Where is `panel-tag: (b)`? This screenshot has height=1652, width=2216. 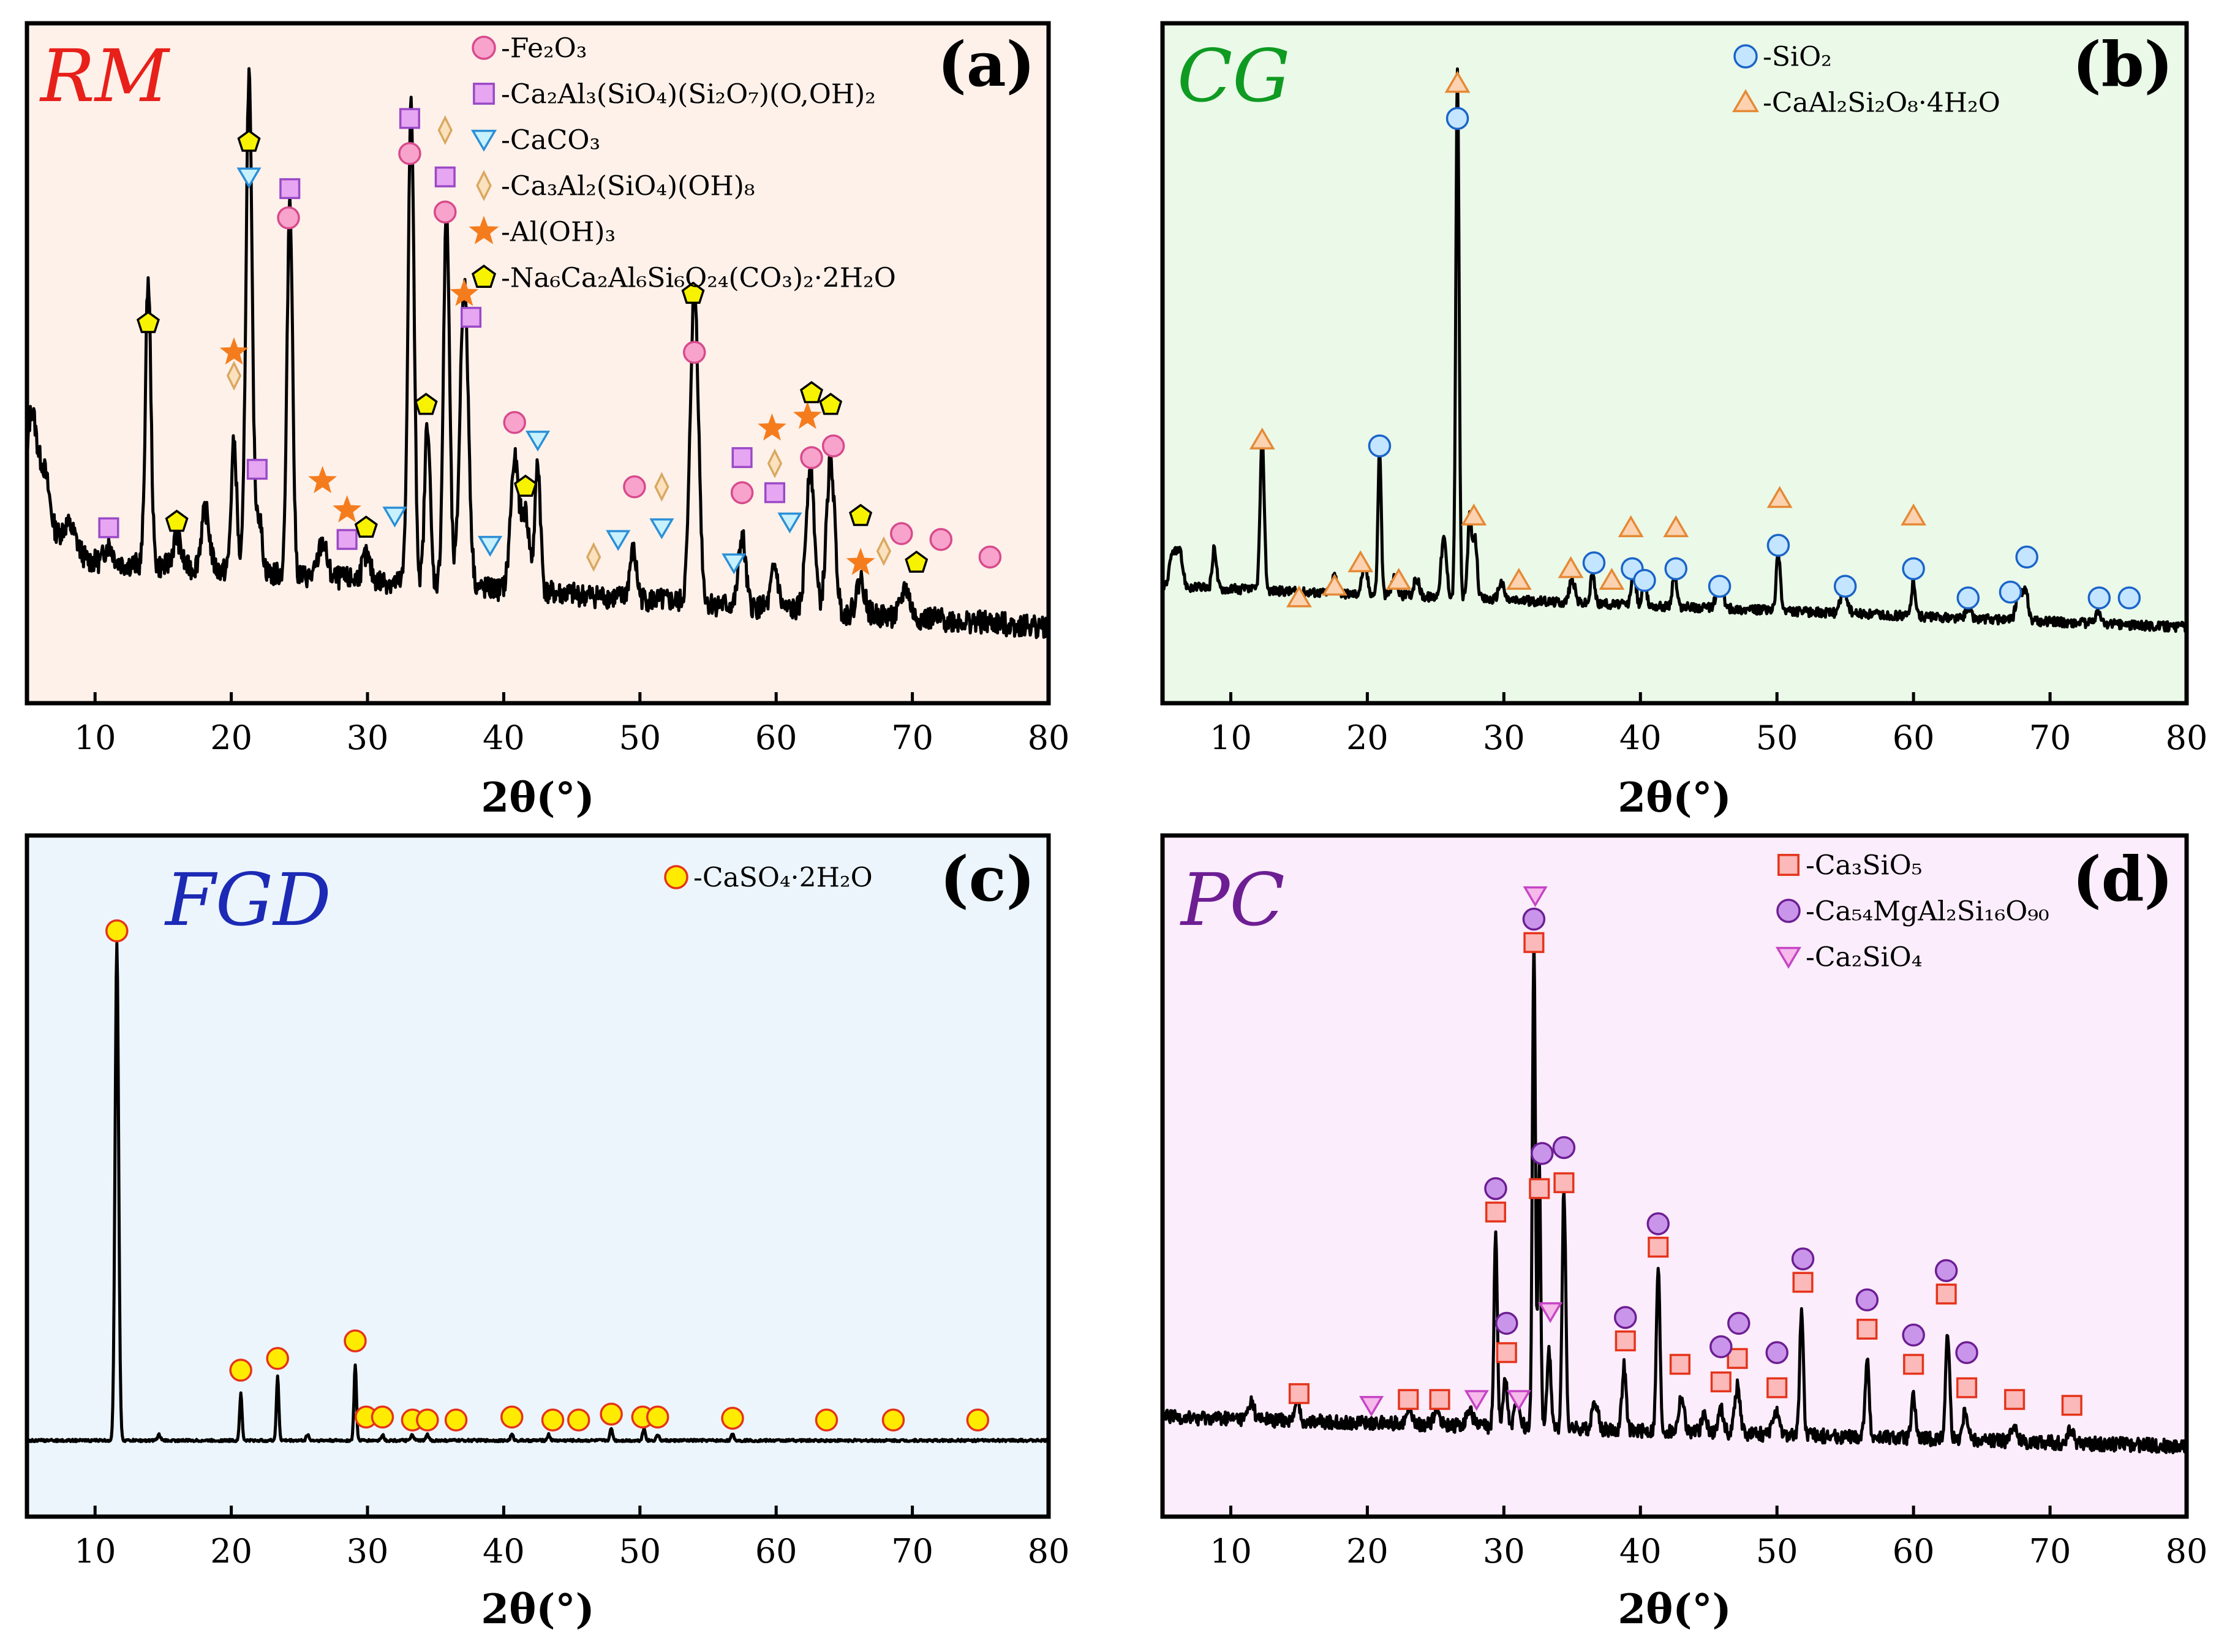 panel-tag: (b) is located at coordinates (2122, 64).